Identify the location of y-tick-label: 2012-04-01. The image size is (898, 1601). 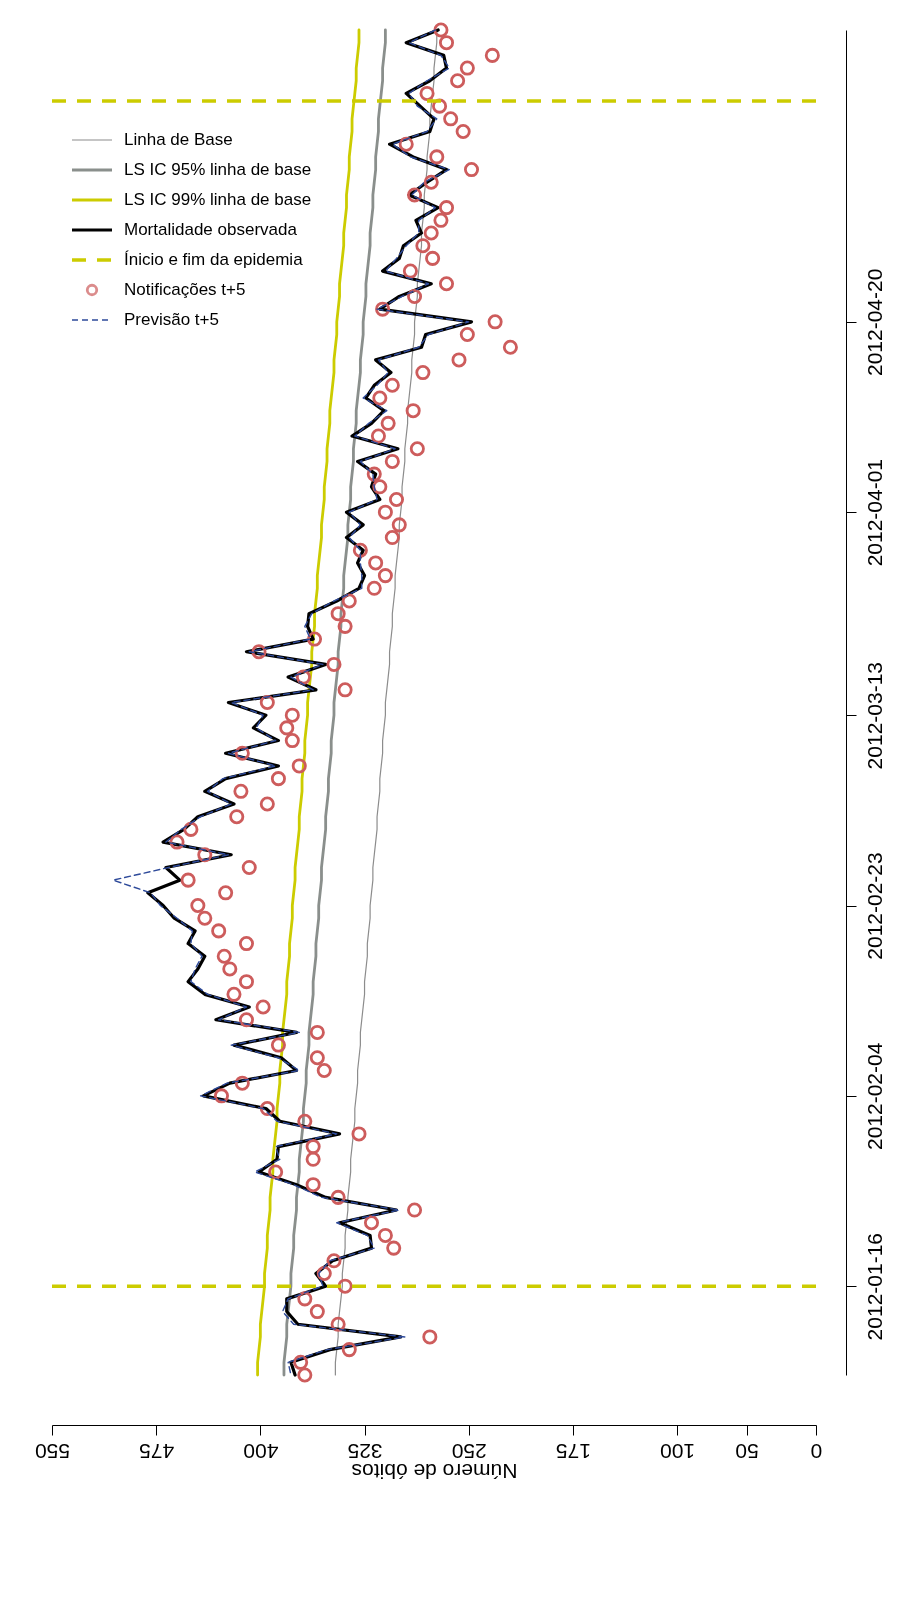
(874, 512).